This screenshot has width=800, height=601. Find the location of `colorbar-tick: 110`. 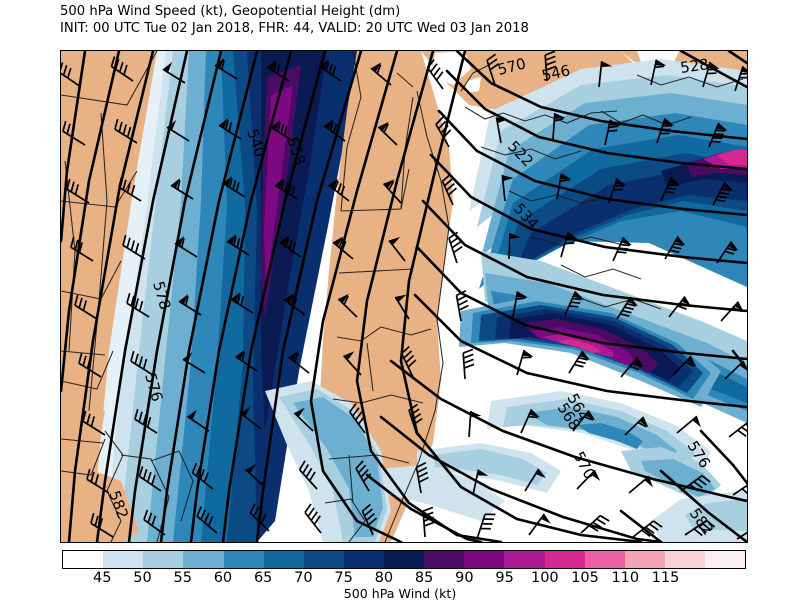

colorbar-tick: 110 is located at coordinates (625, 578).